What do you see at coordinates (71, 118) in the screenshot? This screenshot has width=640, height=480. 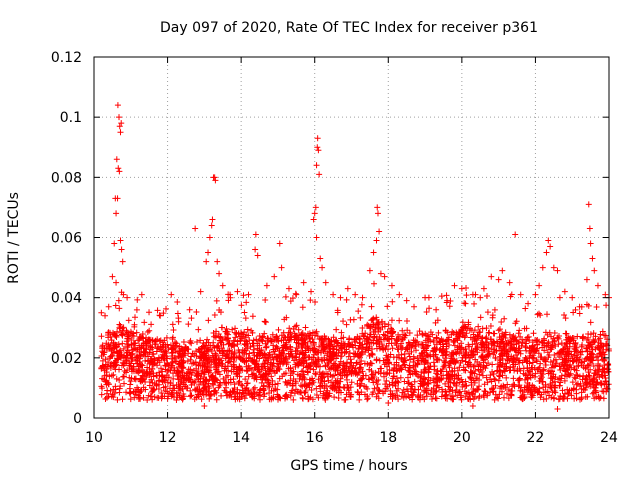 I see `y-tick-label: 0.1` at bounding box center [71, 118].